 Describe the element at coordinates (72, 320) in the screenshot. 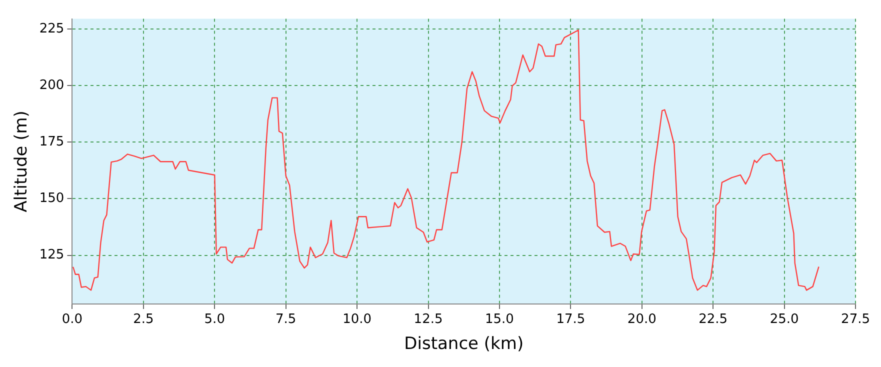

I see `x-tick-label: 0.0` at that location.